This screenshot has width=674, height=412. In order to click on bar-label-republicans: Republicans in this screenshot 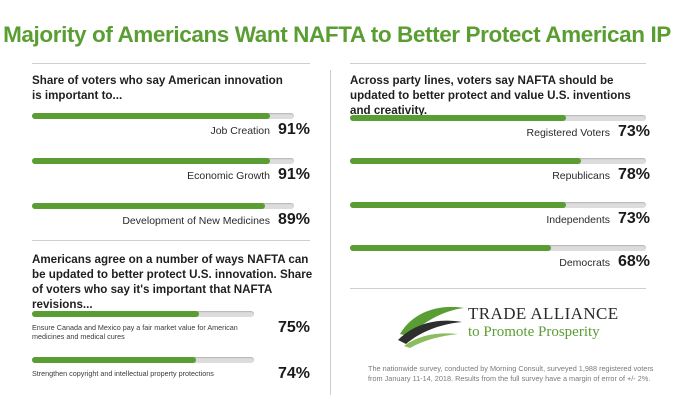, I will do `click(581, 176)`.